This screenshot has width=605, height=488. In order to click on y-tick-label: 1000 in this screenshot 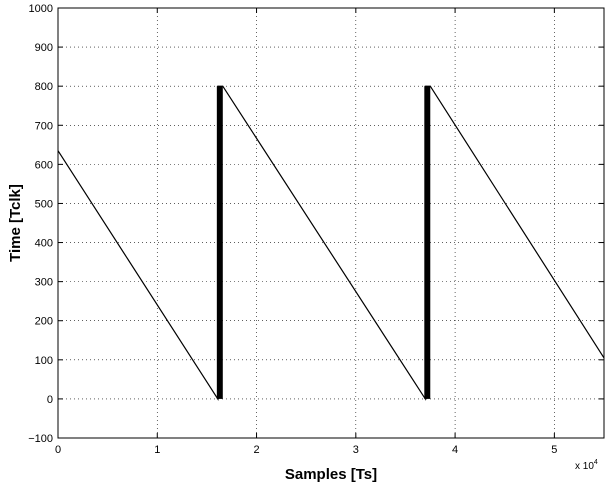, I will do `click(41, 9)`.